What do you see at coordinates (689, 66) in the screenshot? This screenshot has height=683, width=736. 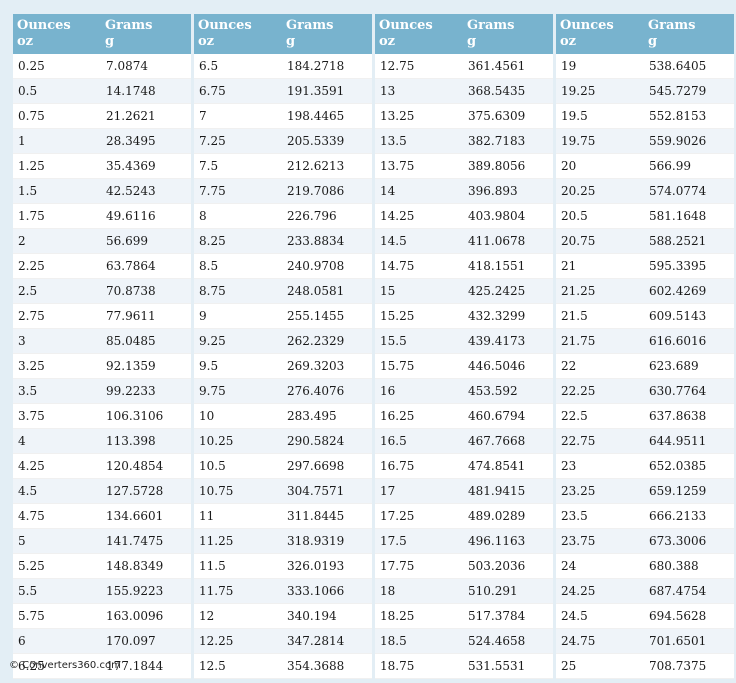 I see `grams-value: 538.6405` at bounding box center [689, 66].